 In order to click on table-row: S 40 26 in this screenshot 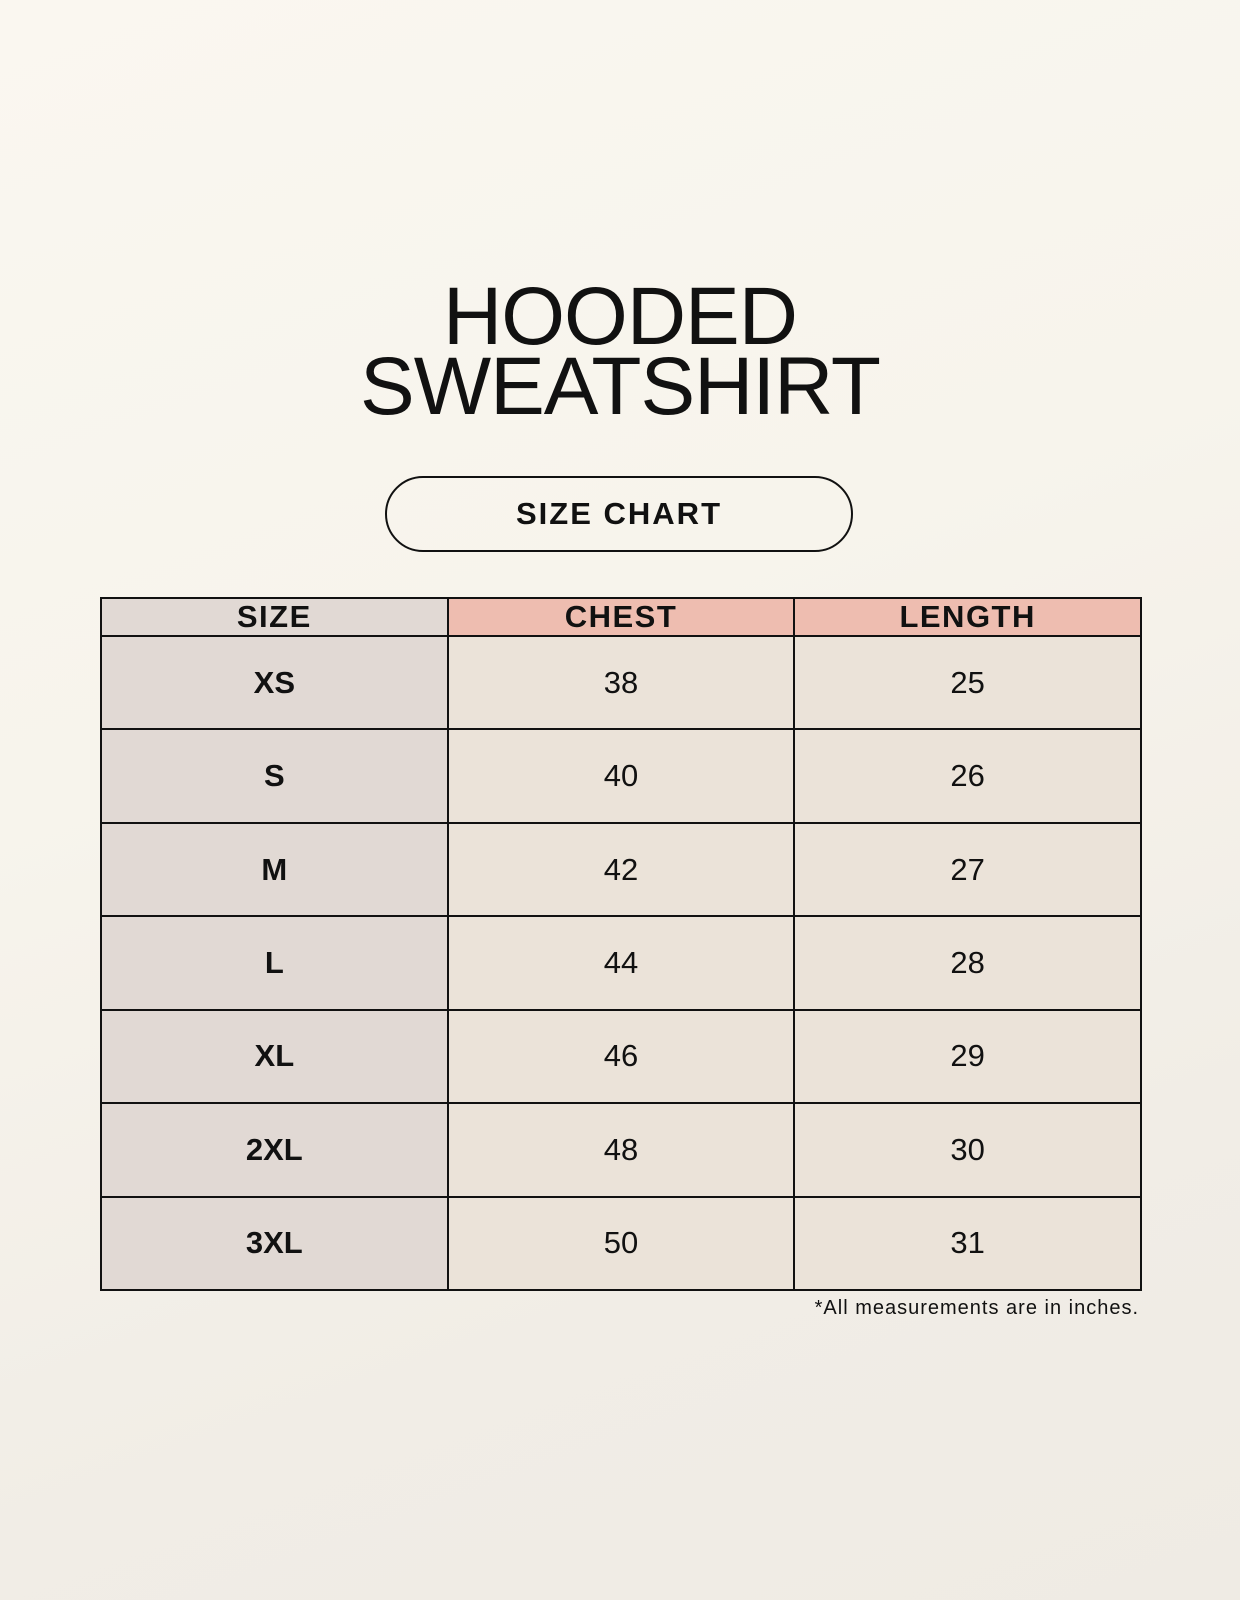, I will do `click(621, 776)`.